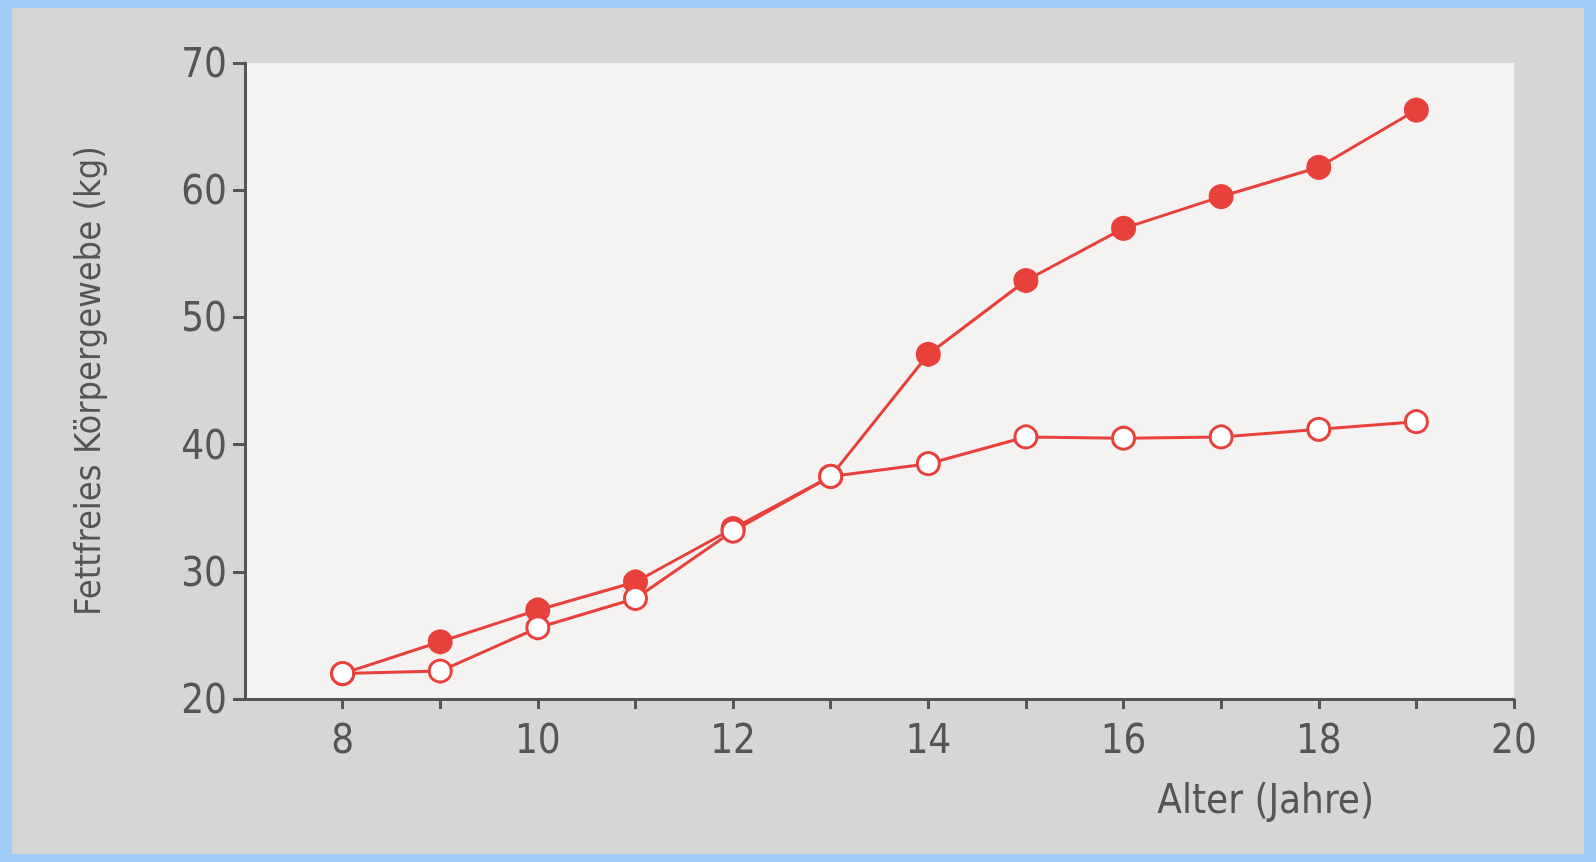 Image resolution: width=1596 pixels, height=862 pixels. Describe the element at coordinates (204, 190) in the screenshot. I see `y-tick-label: 60` at that location.